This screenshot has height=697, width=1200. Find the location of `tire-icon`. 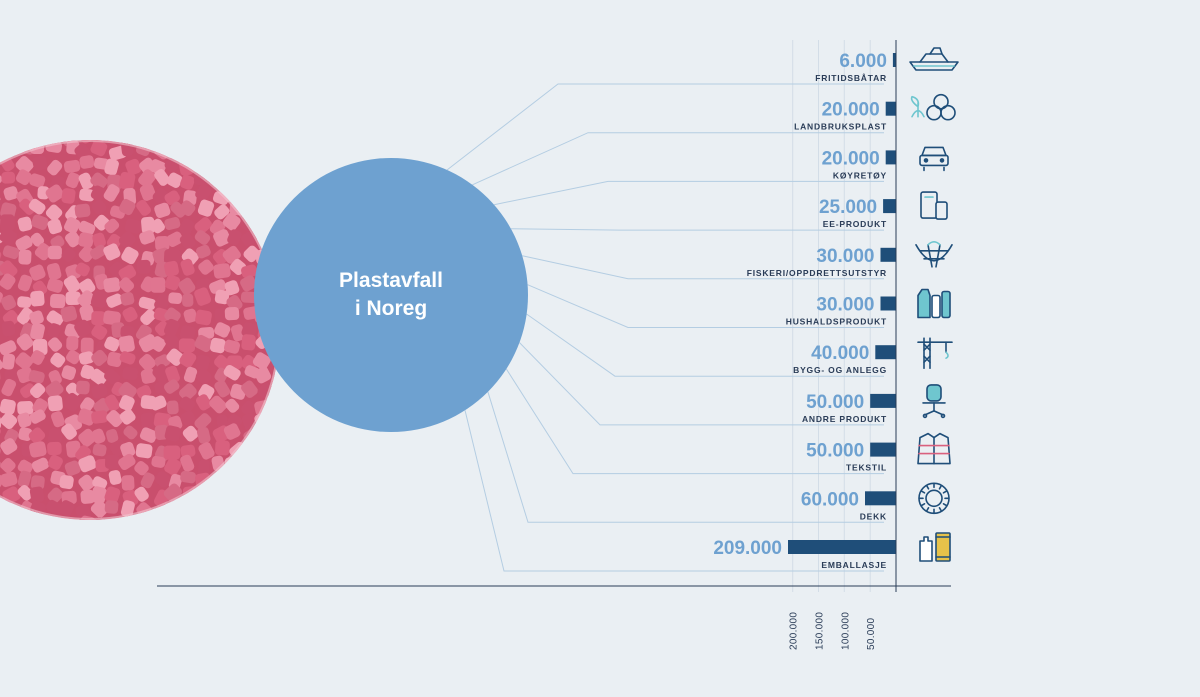

tire-icon is located at coordinates (934, 498).